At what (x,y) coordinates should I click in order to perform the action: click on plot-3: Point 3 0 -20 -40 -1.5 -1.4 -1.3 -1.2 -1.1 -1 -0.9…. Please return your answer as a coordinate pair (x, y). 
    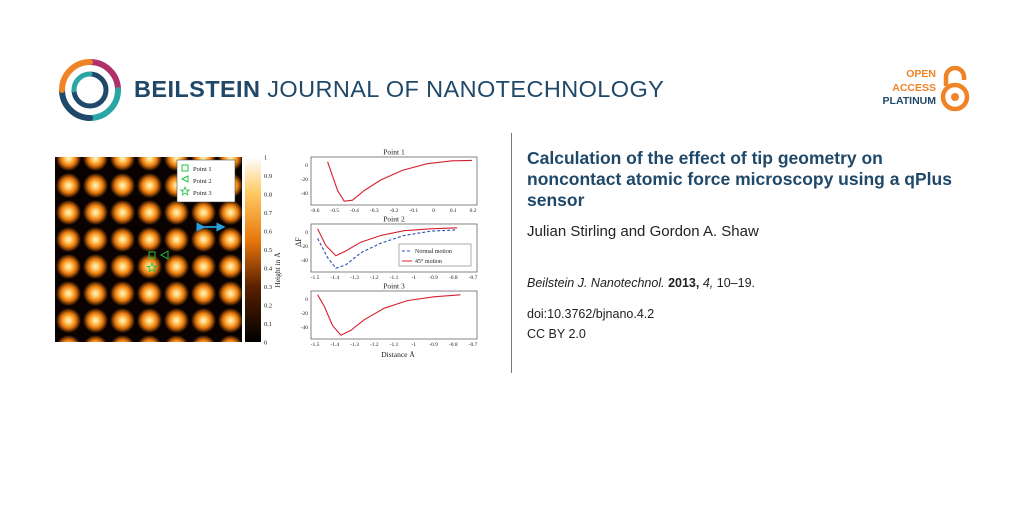
    Looking at the image, I should click on (389, 315).